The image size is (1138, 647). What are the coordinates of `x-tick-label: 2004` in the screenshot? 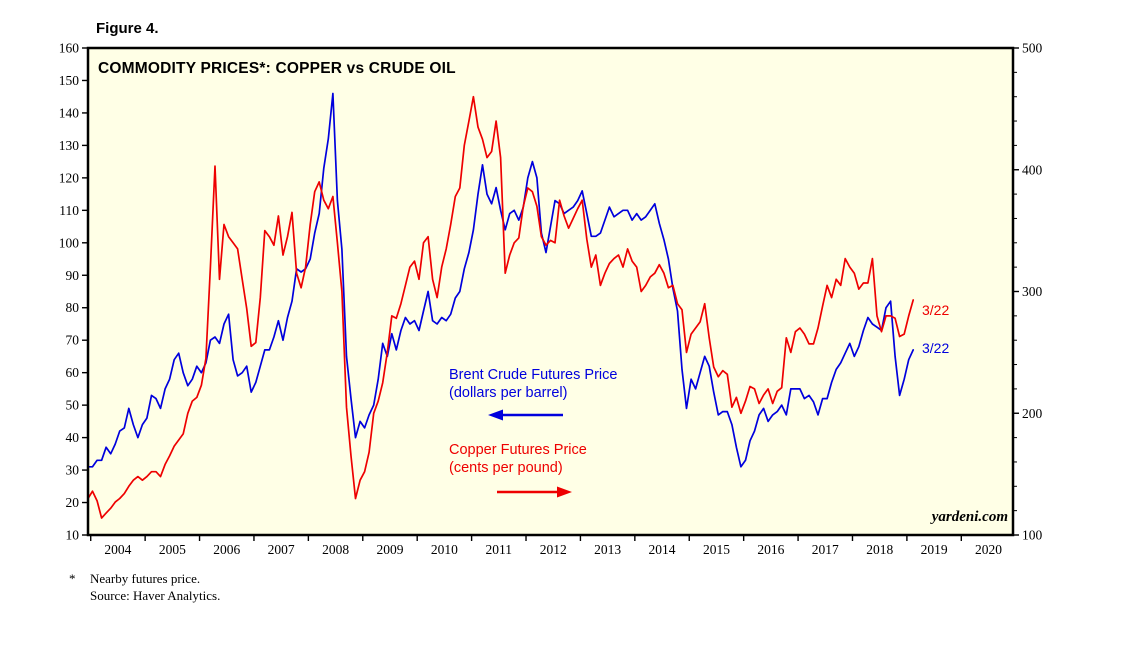 It's located at (117, 549).